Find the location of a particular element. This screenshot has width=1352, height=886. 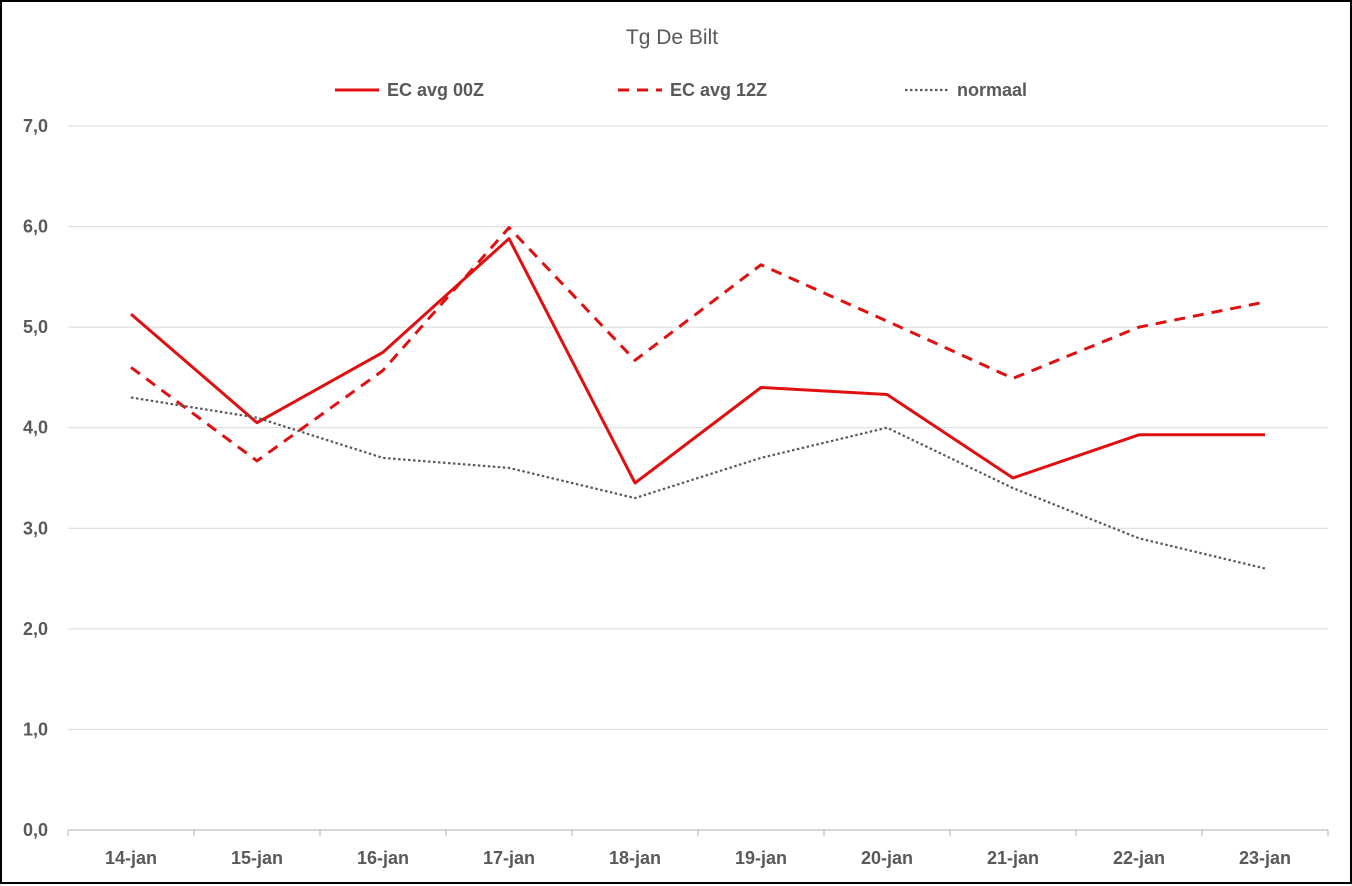

x-tick-label: 20-jan is located at coordinates (887, 858).